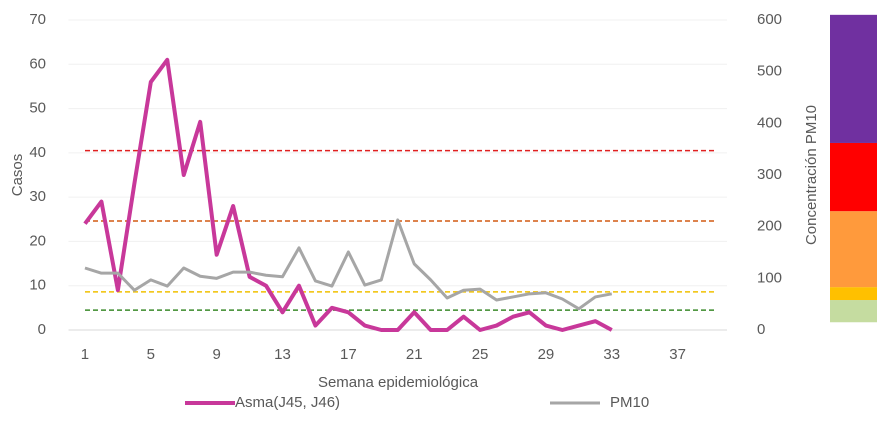  What do you see at coordinates (37, 152) in the screenshot?
I see `y-tick-label: 40` at bounding box center [37, 152].